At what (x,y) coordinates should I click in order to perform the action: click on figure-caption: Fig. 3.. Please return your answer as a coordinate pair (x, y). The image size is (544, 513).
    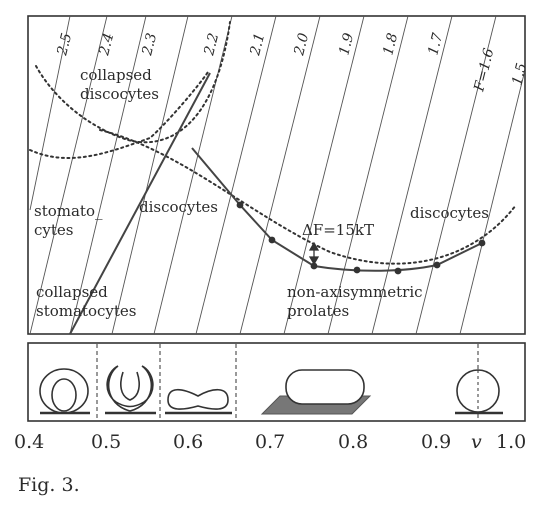
    Looking at the image, I should click on (49, 485).